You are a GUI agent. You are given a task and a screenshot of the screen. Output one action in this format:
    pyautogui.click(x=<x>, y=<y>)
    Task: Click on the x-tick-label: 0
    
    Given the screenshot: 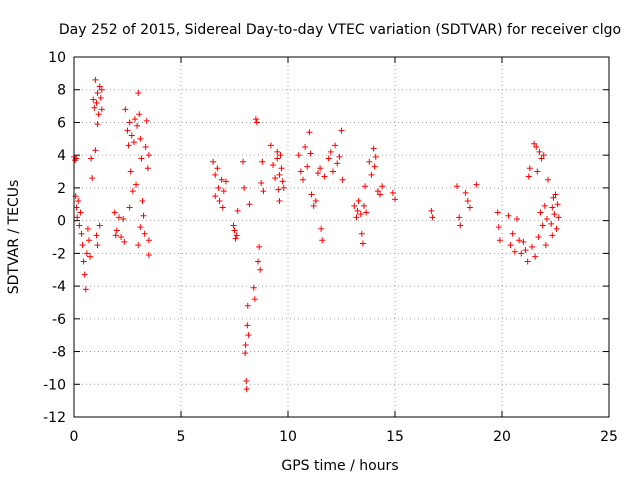 What is the action you would take?
    pyautogui.click(x=74, y=437)
    